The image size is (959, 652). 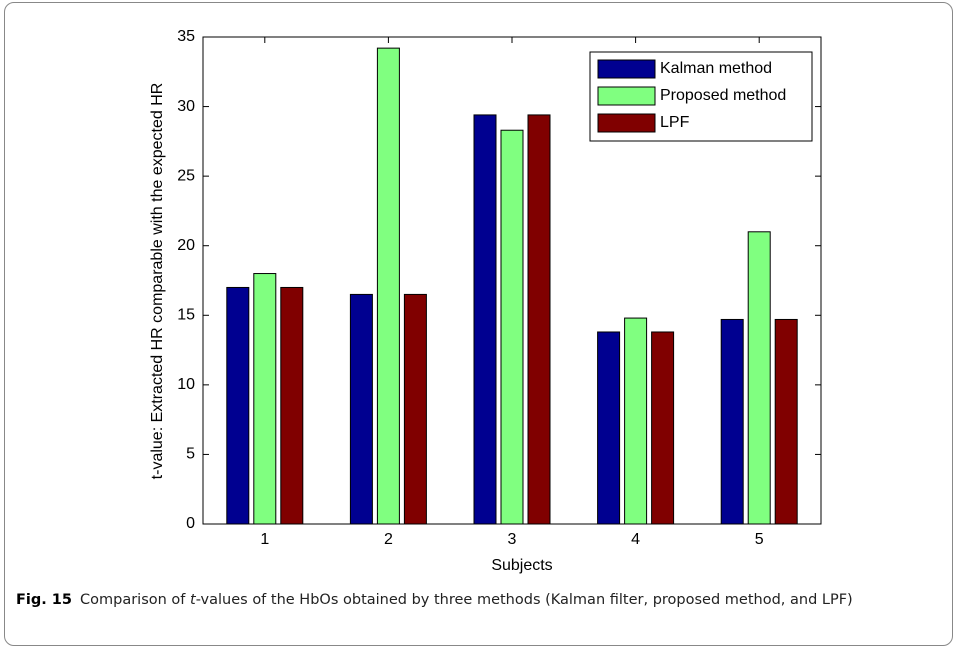 I want to click on caption-italic: t, so click(x=193, y=600).